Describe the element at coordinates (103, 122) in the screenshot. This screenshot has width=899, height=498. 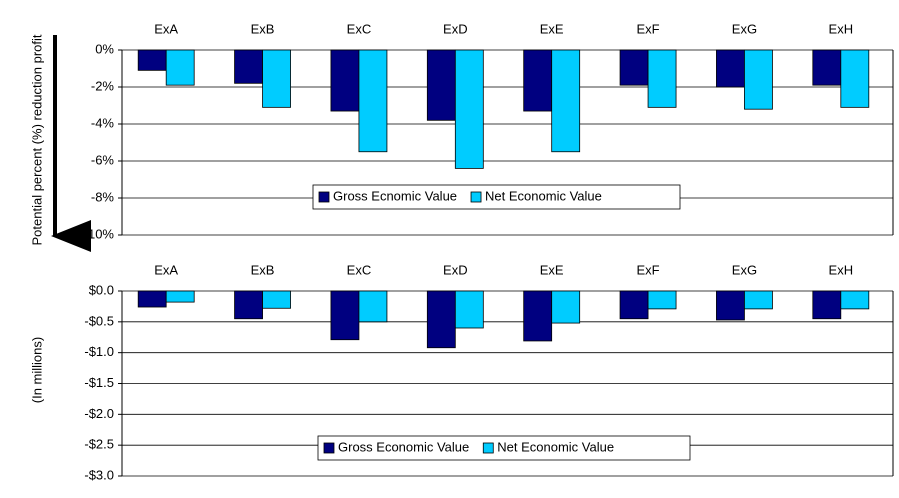
I see `y-tick-label: -4%` at that location.